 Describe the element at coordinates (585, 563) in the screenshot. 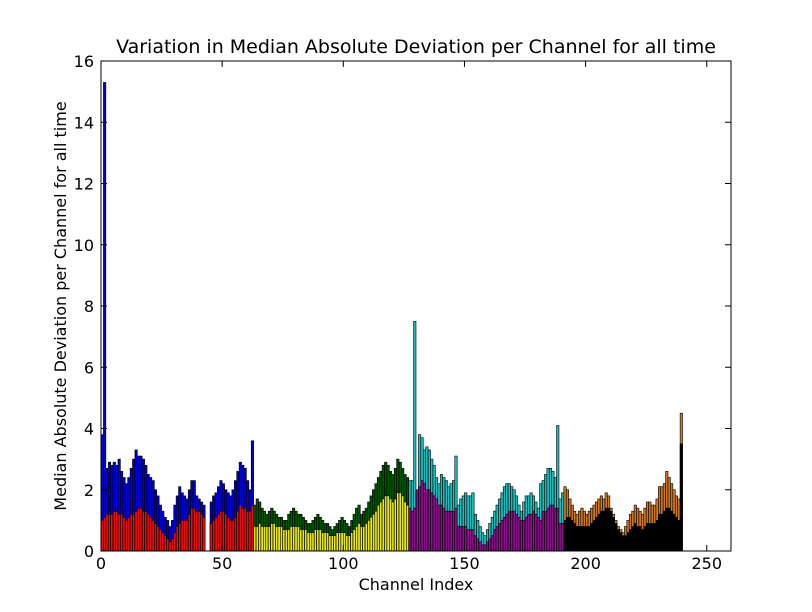

I see `x-tick-label-200: 200` at that location.